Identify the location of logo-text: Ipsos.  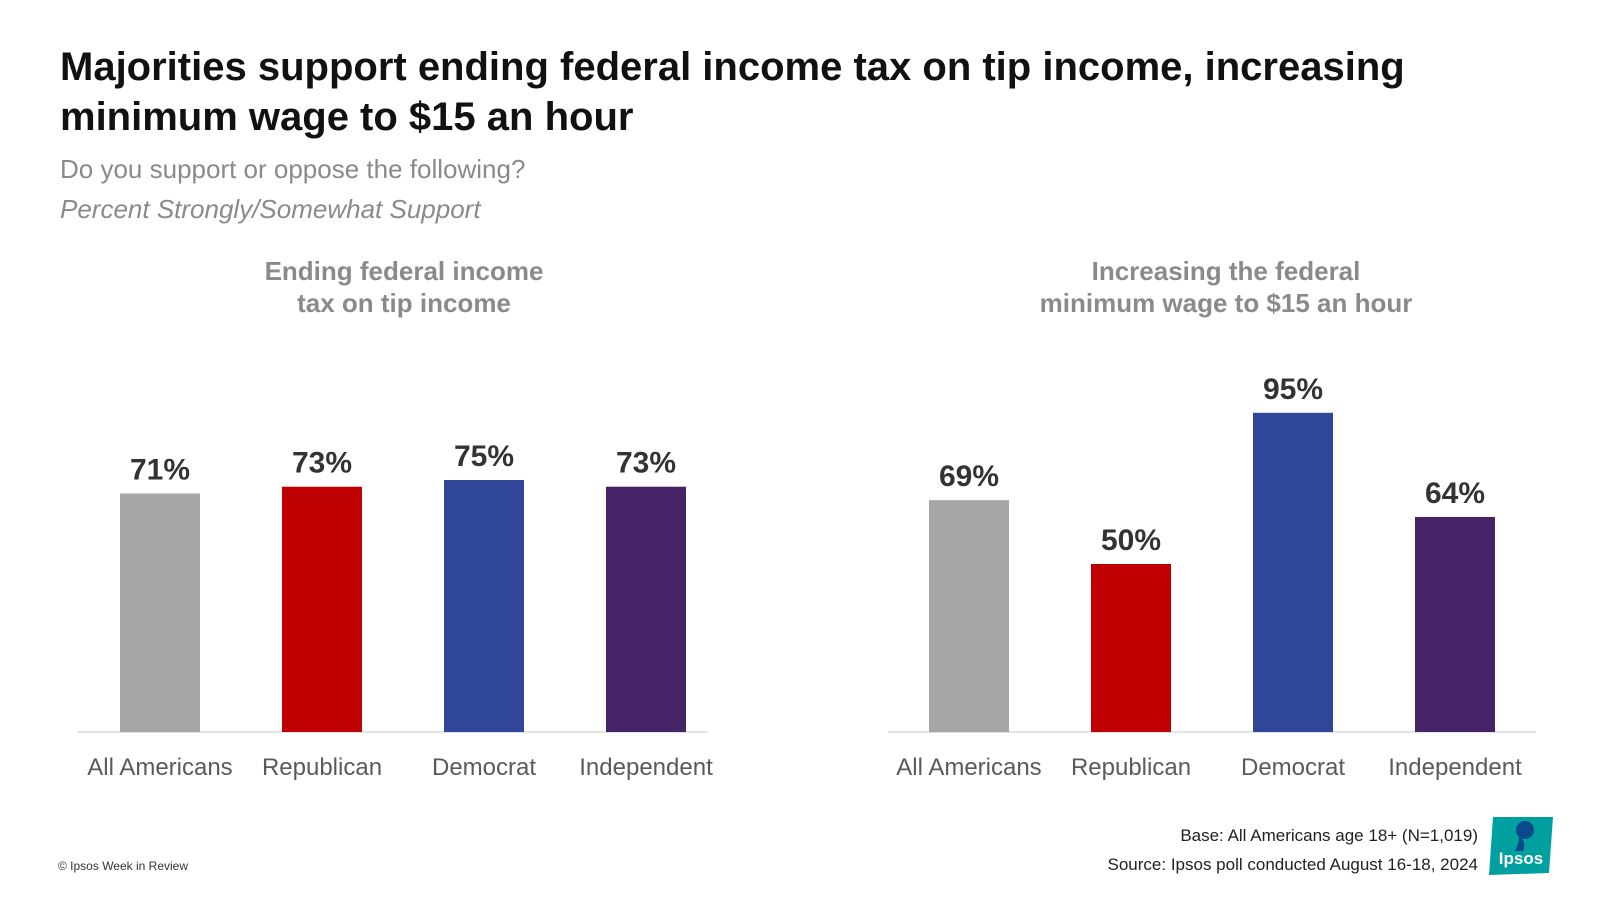
(1521, 858).